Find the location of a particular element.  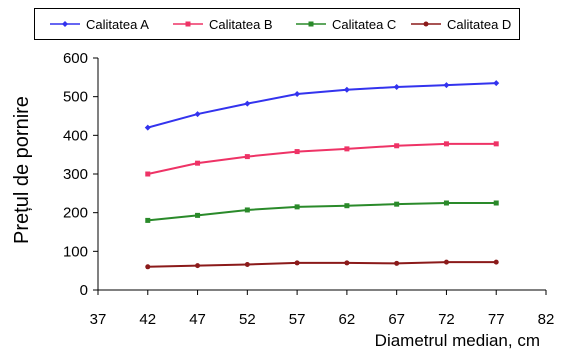

x-tick-label: 47 is located at coordinates (197, 319).